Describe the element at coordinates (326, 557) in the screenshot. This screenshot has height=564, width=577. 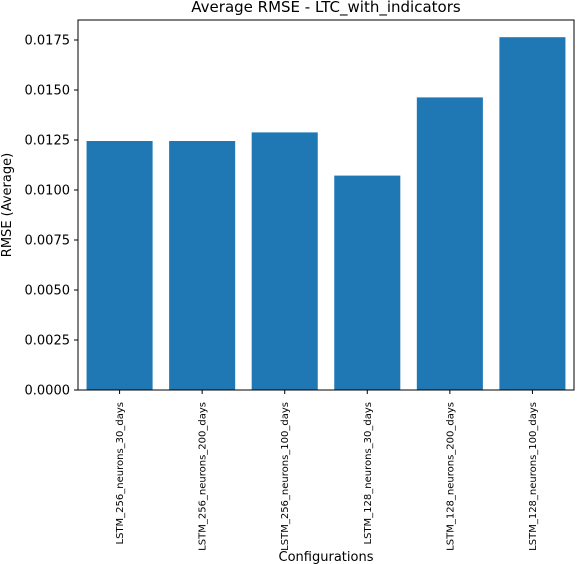
I see `x-axis-label: Configurations` at that location.